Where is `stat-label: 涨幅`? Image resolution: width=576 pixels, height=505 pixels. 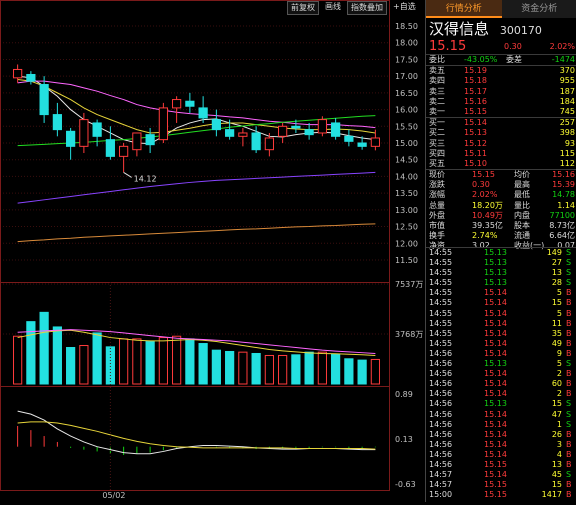
stat-label: 涨幅 is located at coordinates (437, 195).